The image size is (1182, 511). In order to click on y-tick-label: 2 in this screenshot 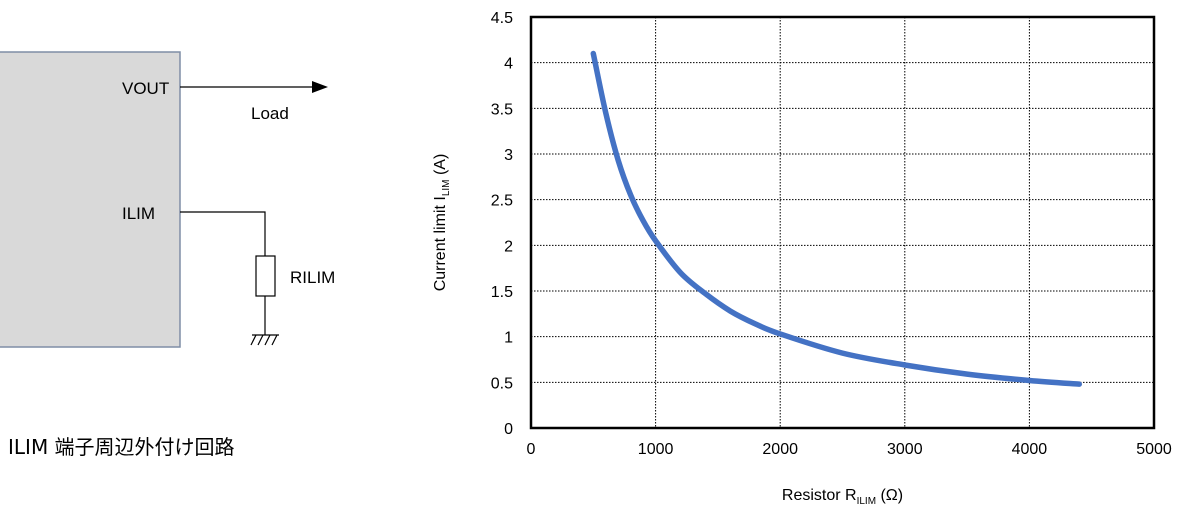, I will do `click(508, 246)`.